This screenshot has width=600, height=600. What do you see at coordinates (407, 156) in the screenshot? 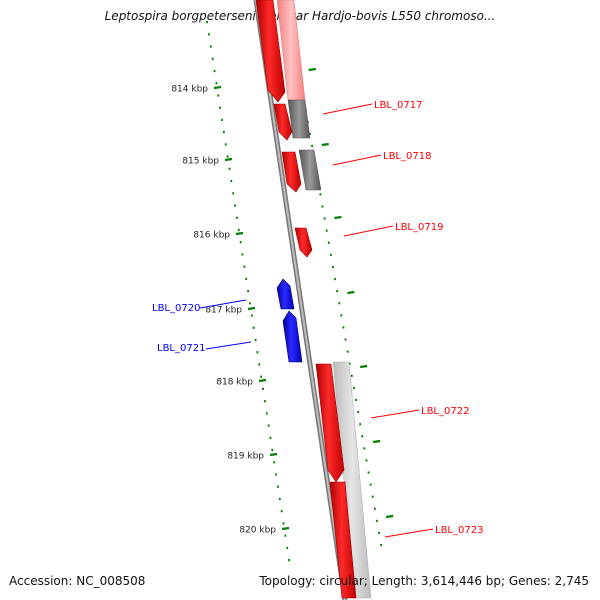
I see `gene-label-LBL_0718: LBL_0718` at bounding box center [407, 156].